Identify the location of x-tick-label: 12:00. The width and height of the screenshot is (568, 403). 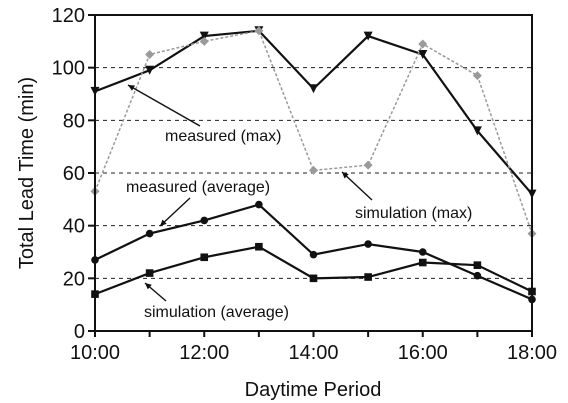
(204, 353).